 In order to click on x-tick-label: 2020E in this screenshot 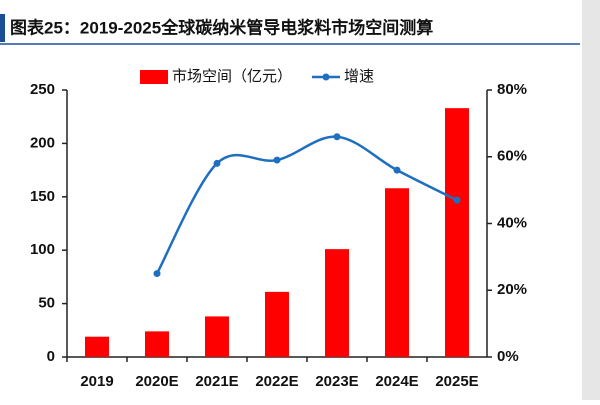, I will do `click(156, 381)`.